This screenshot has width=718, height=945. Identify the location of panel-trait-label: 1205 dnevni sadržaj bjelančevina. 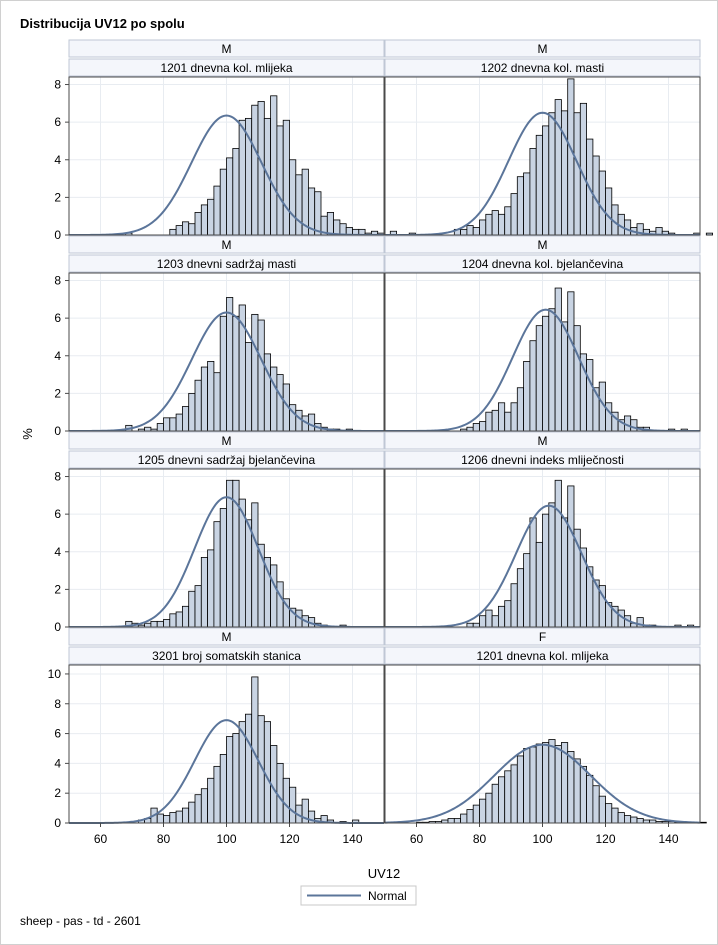
(227, 460).